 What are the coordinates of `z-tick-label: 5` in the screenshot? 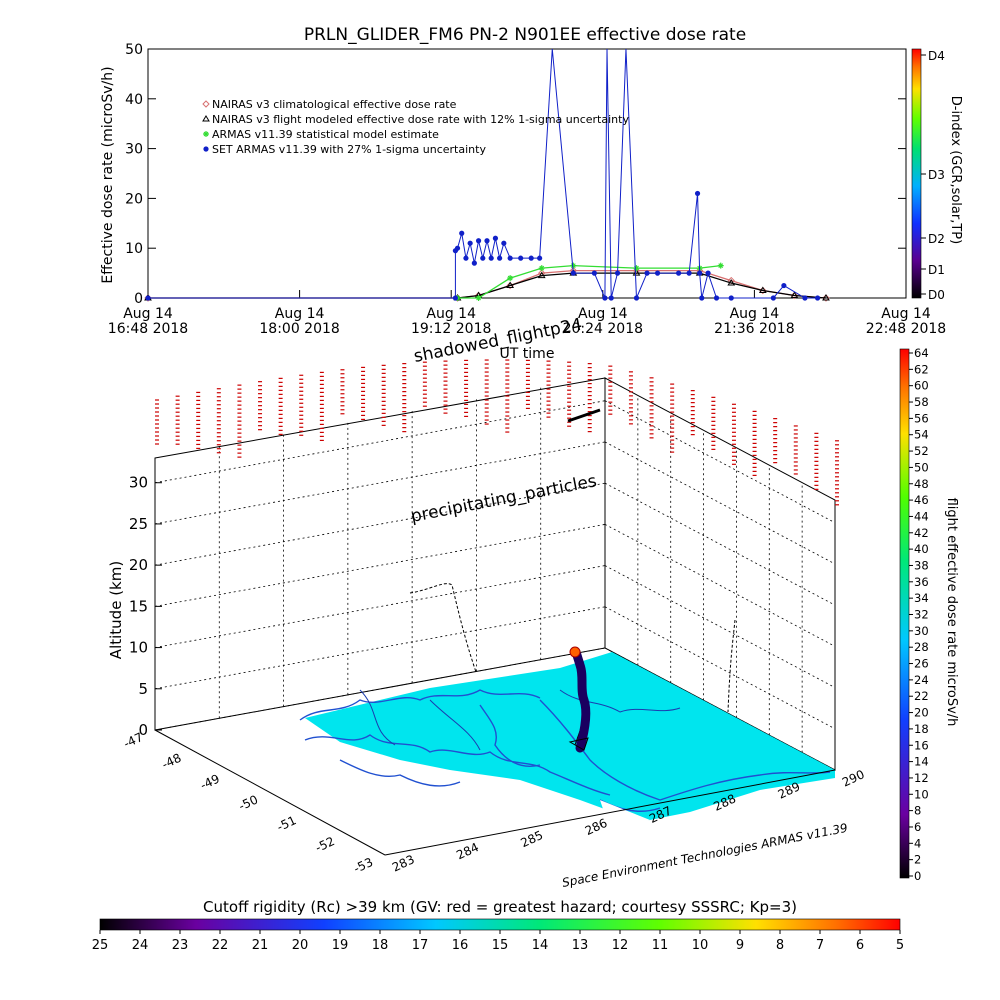 It's located at (143, 689).